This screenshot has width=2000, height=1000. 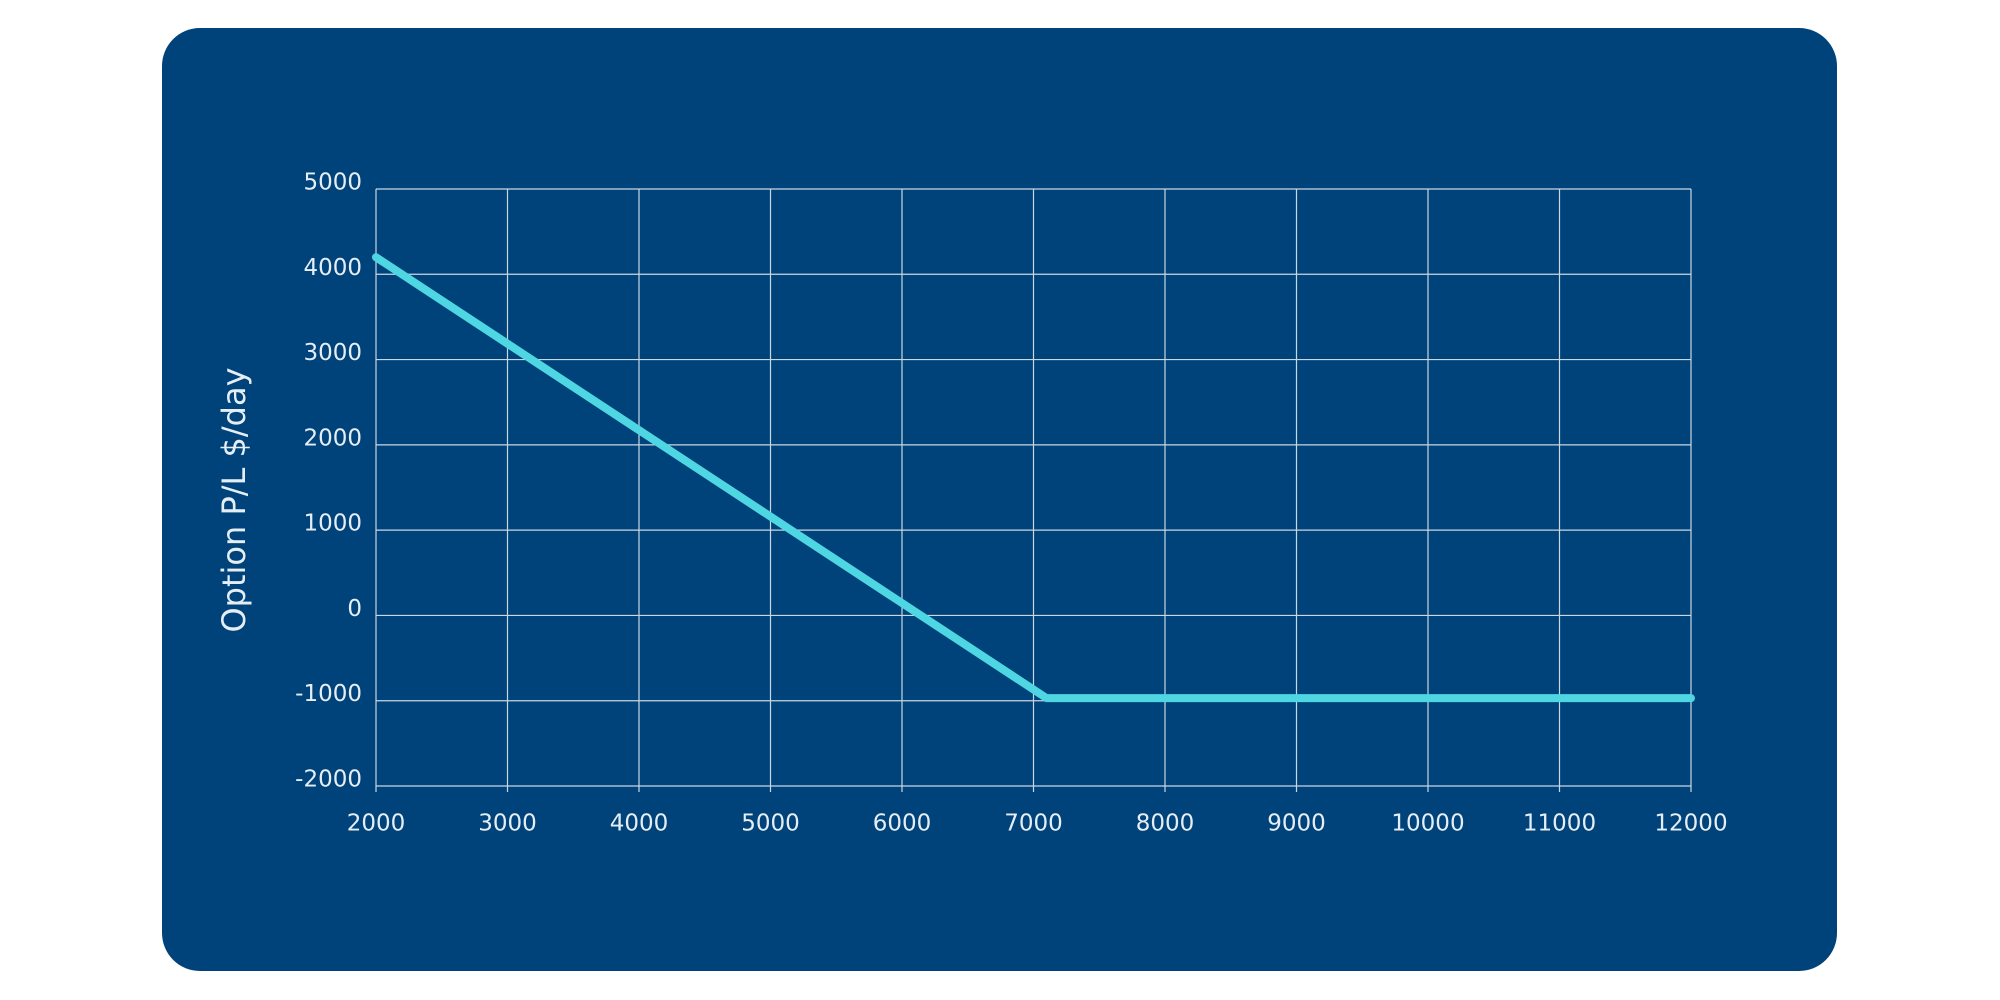 I want to click on y-tick-label: 5000, so click(x=332, y=183).